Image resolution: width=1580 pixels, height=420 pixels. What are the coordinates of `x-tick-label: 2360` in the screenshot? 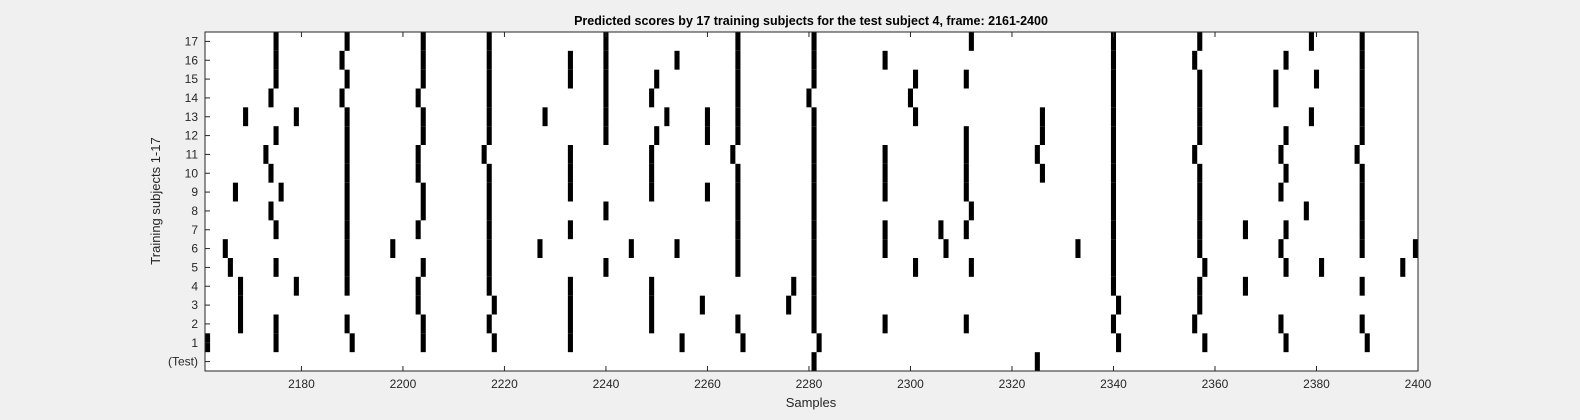 It's located at (1215, 384).